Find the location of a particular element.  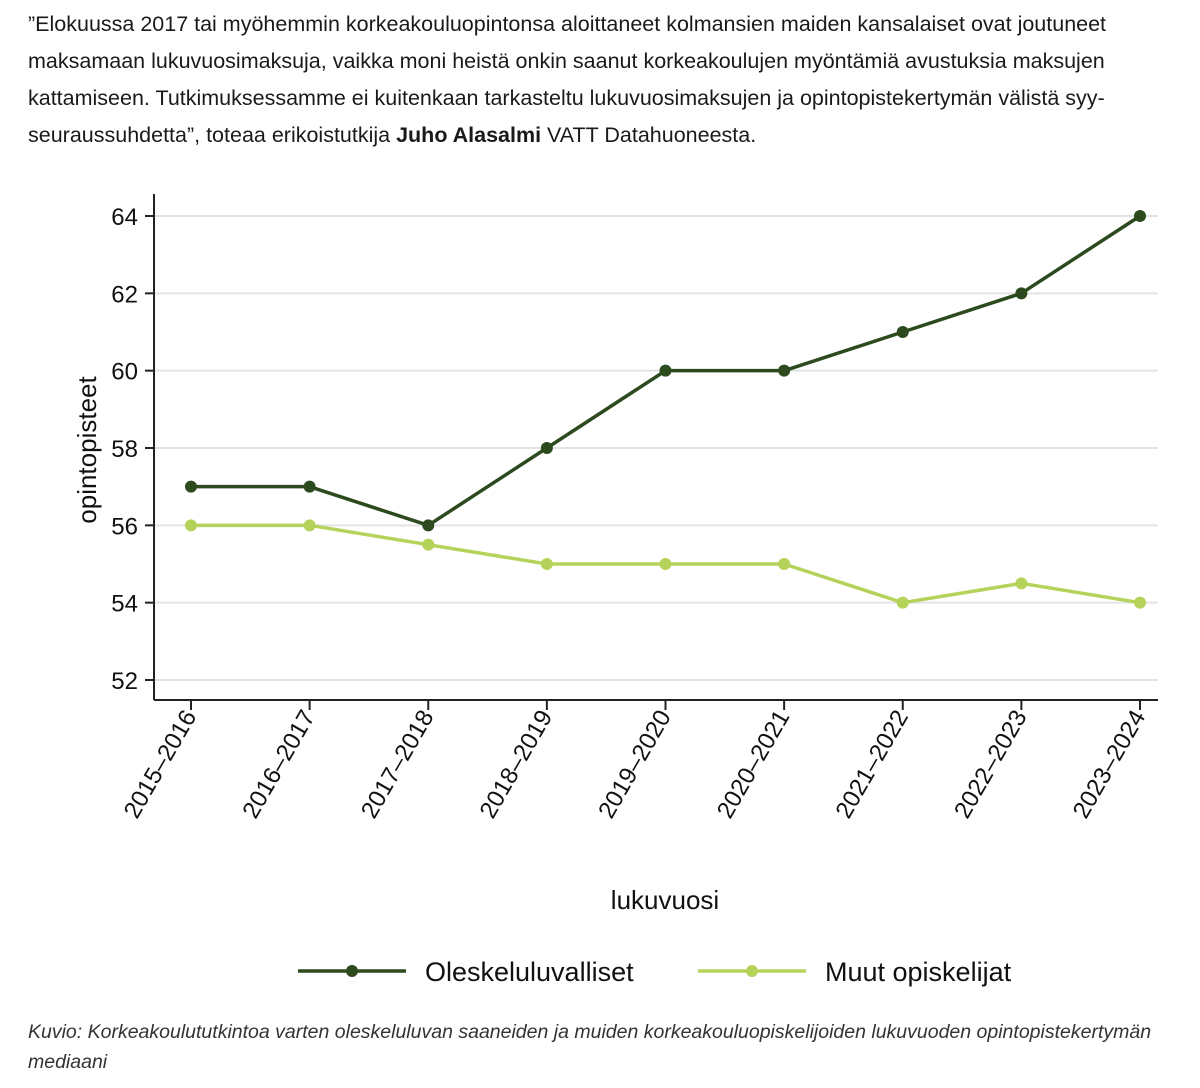

y-tick-label: 58 is located at coordinates (124, 449).